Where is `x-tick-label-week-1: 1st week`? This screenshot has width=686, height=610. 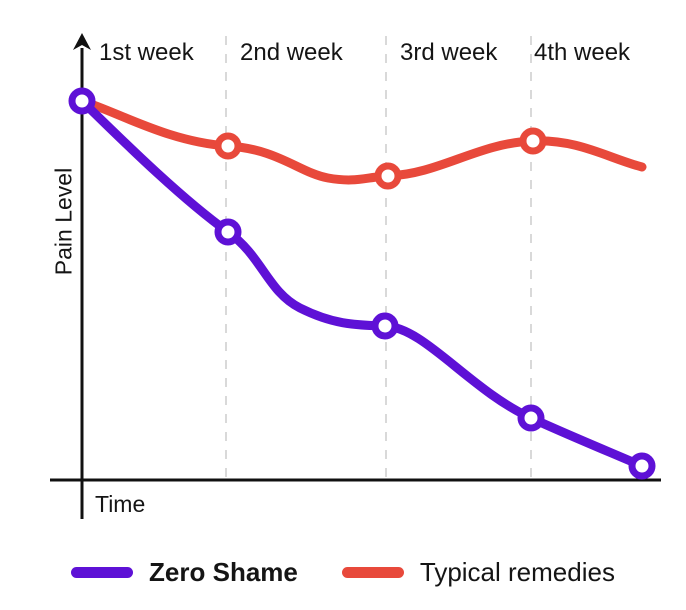
x-tick-label-week-1: 1st week is located at coordinates (146, 52).